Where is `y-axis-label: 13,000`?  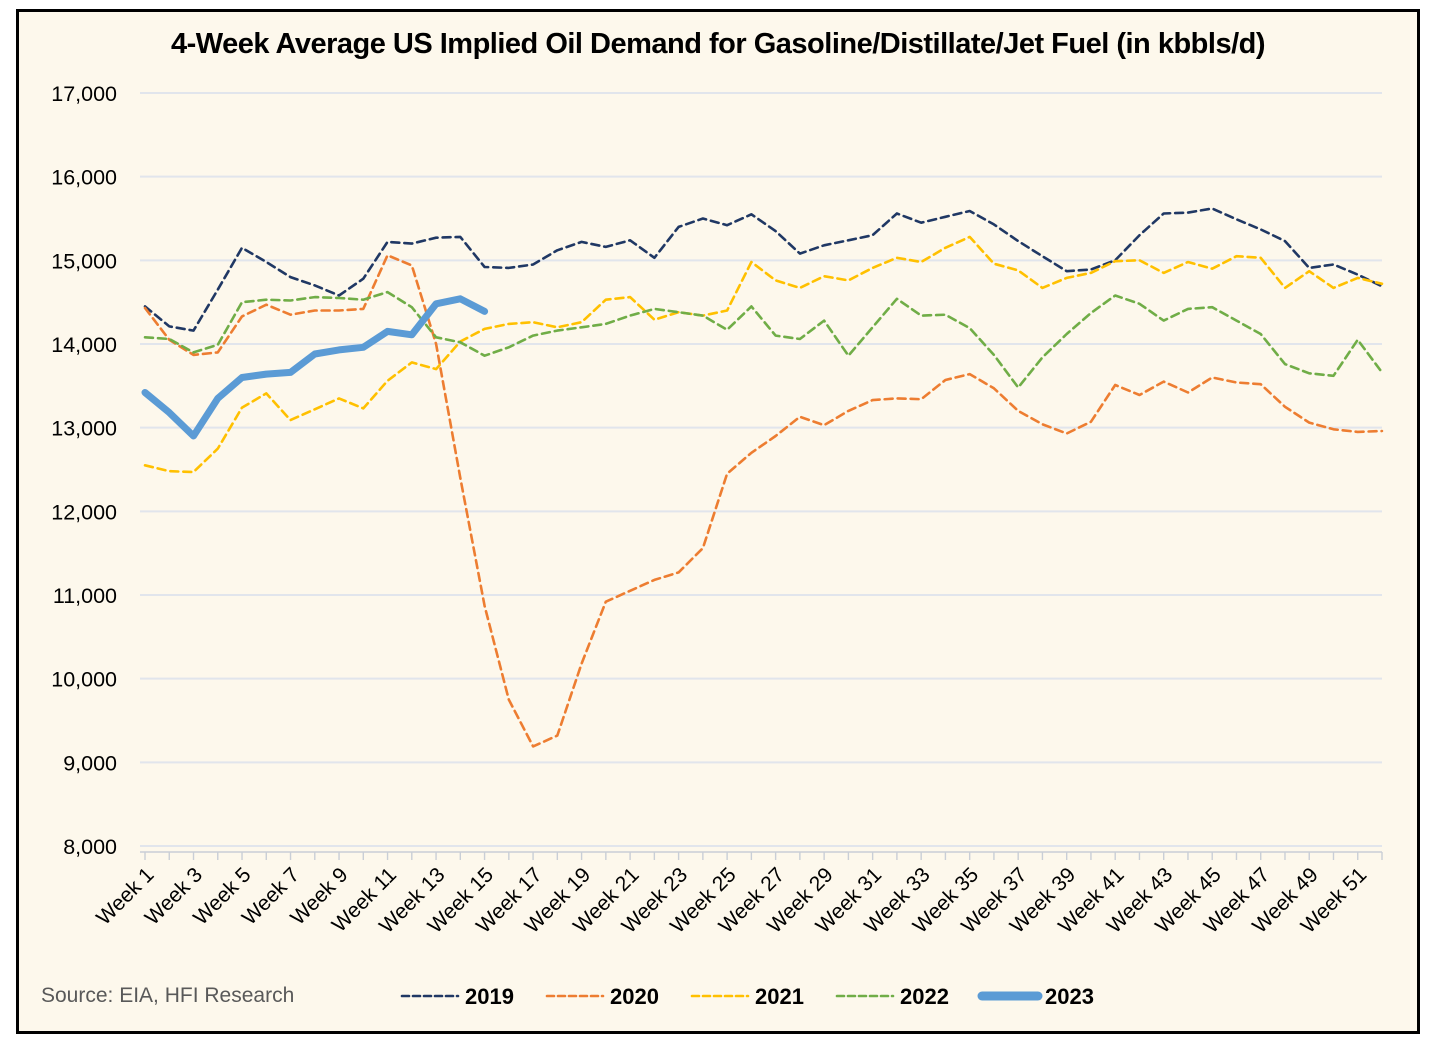
y-axis-label: 13,000 is located at coordinates (84, 429).